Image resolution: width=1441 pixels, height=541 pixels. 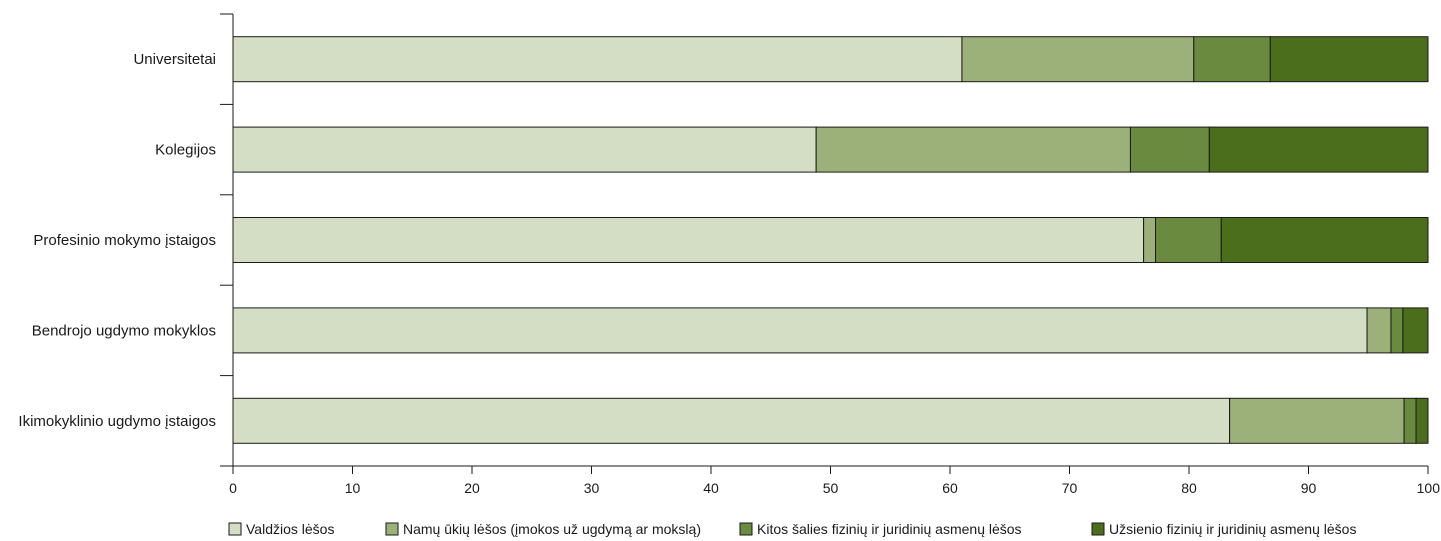 I want to click on x-tick-label: 80, so click(x=1189, y=488).